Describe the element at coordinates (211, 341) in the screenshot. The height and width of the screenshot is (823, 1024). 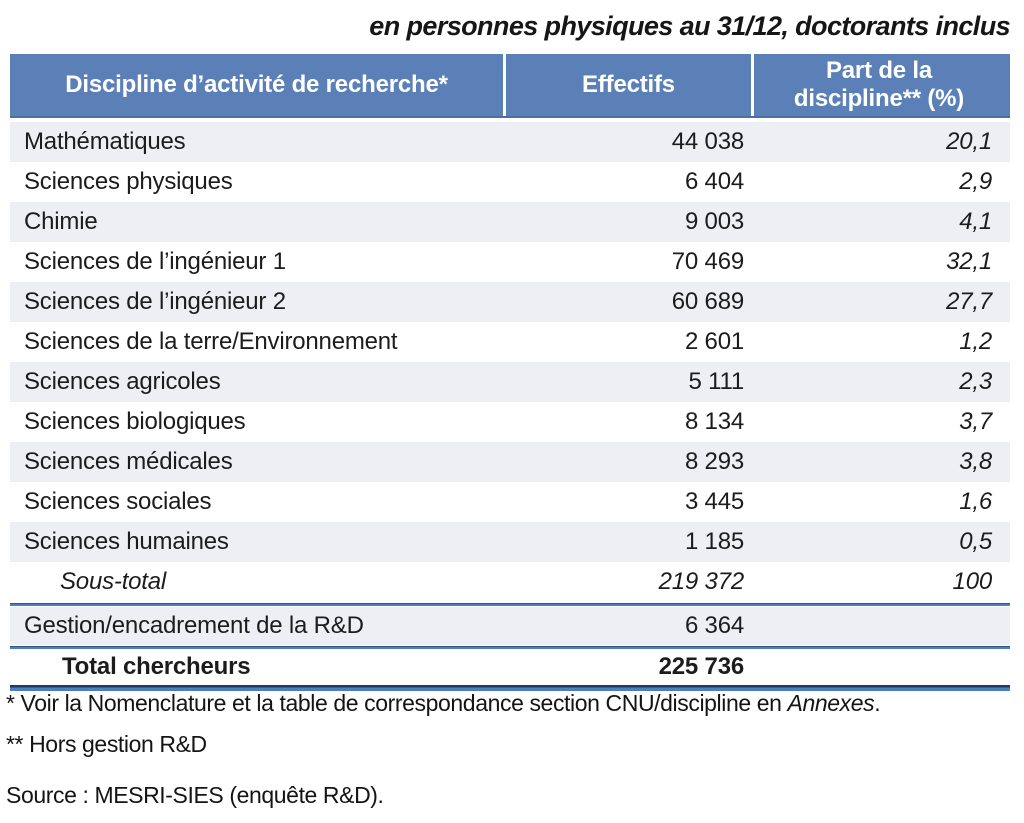
I see `row-discipline-label: Sciences de la terre/Environnement` at that location.